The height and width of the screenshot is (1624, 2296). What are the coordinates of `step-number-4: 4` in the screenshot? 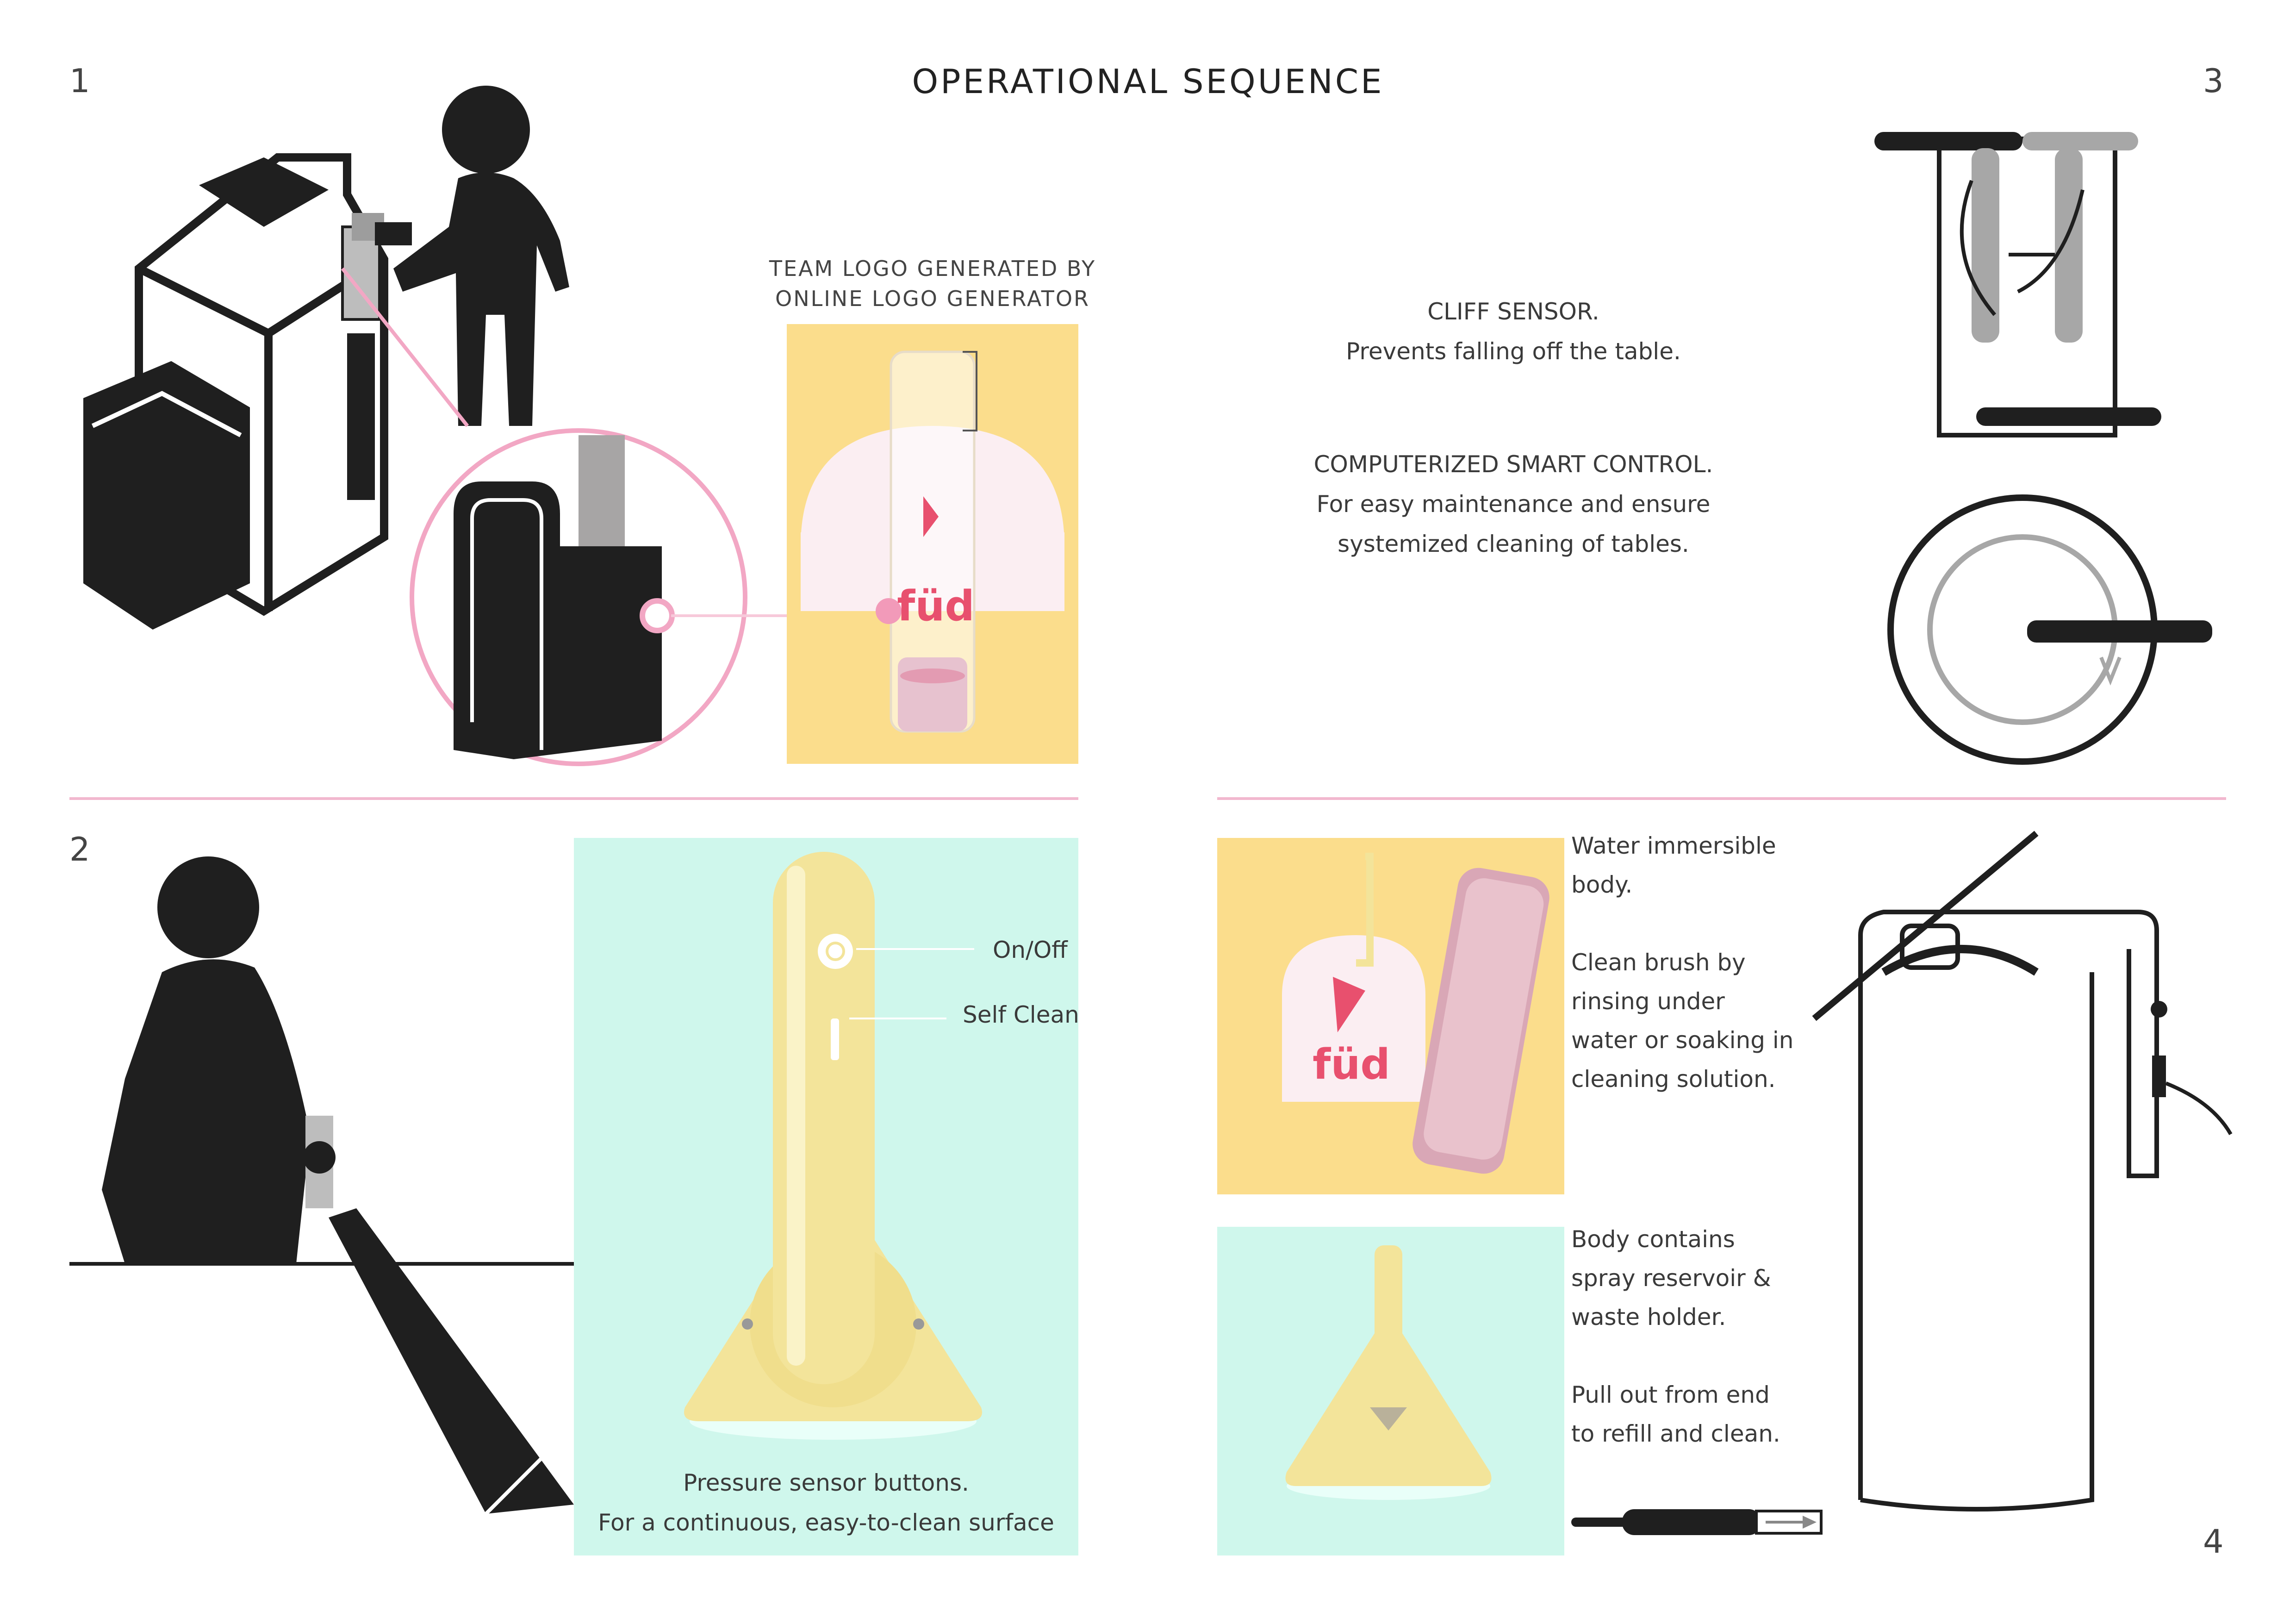 It's located at (2213, 1542).